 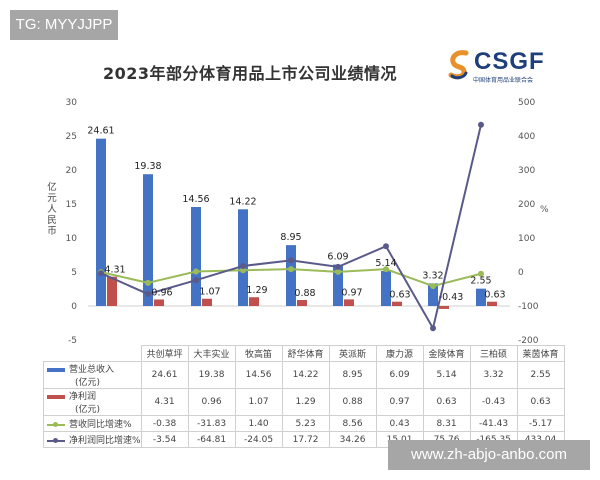 What do you see at coordinates (526, 205) in the screenshot?
I see `right-tick-label: 200` at bounding box center [526, 205].